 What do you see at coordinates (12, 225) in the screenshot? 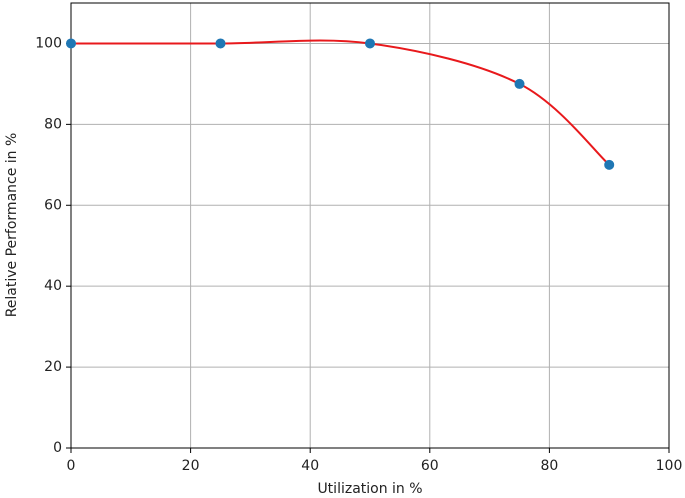
I see `y-axis-label: Relative Performance in %` at bounding box center [12, 225].